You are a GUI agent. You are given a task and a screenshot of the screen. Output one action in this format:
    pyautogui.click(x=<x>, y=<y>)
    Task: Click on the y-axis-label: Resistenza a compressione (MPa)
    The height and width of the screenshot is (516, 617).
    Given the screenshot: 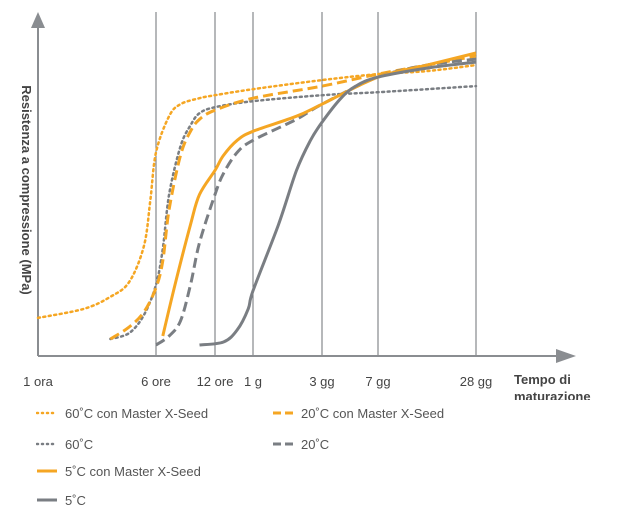 What is the action you would take?
    pyautogui.click(x=26, y=190)
    